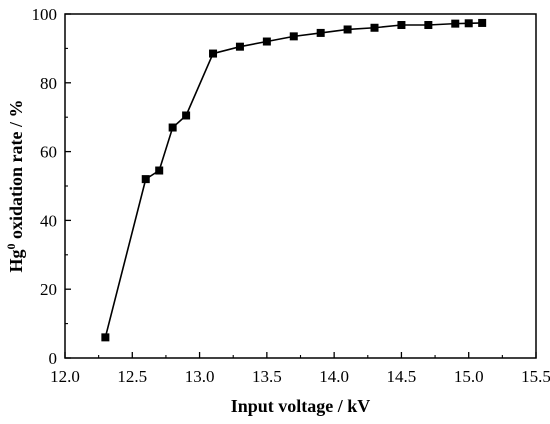 The image size is (550, 424). I want to click on y-axis-tick-labels: 0 20 40 60 80 100, so click(45, 186).